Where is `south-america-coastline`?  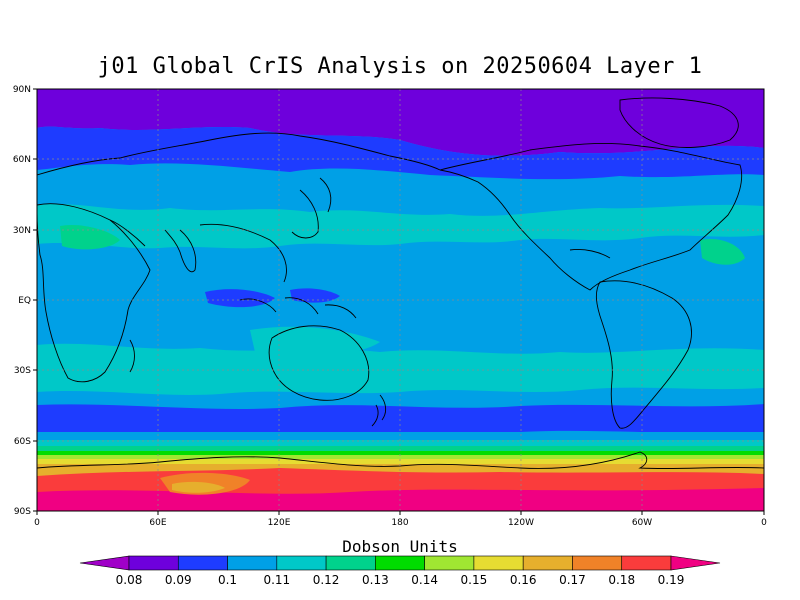
south-america-coastline is located at coordinates (643, 354).